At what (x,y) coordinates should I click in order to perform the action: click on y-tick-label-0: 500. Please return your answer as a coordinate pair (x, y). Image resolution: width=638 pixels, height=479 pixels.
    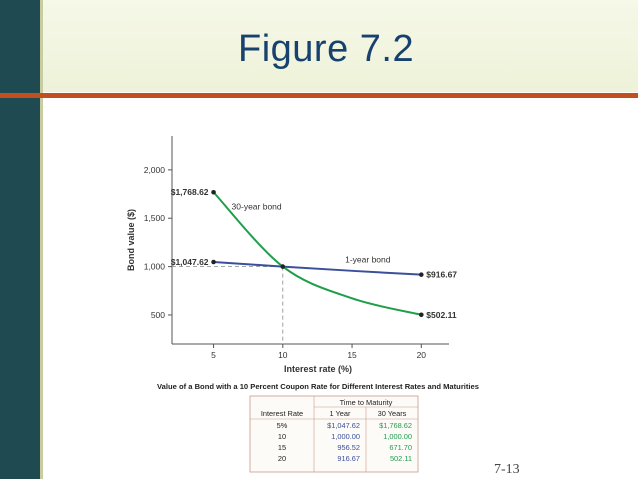
    Looking at the image, I should click on (158, 315).